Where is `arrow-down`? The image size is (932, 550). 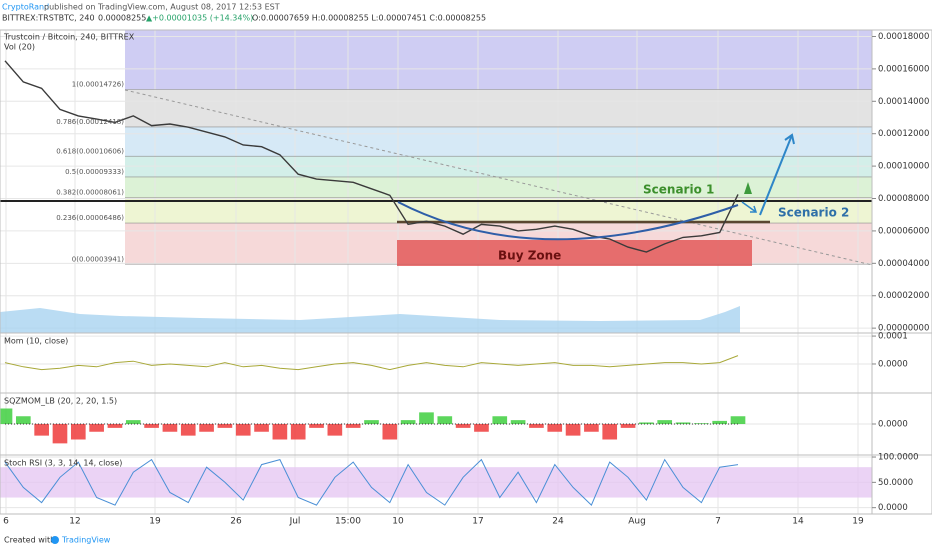
arrow-down is located at coordinates (749, 207).